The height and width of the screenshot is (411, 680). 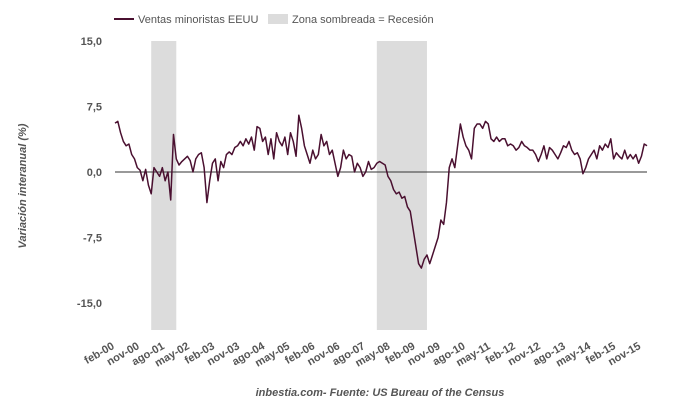 I want to click on y-tick-label: 15,0, so click(x=91, y=42).